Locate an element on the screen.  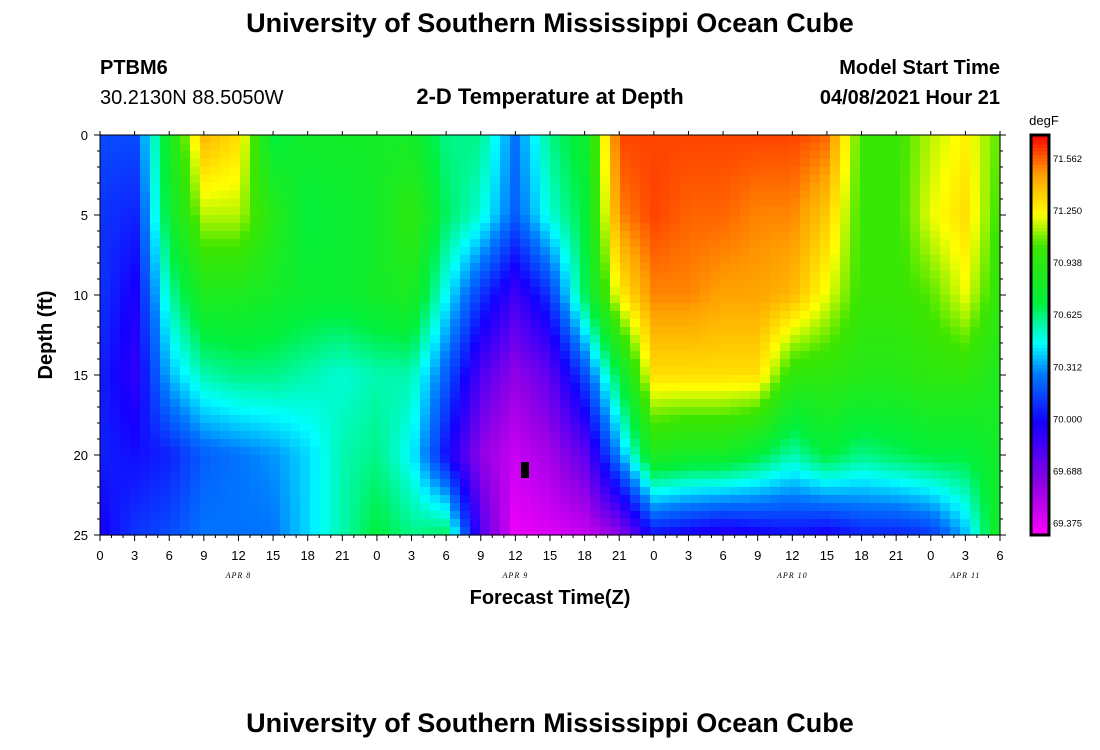
x-tick-label: 15 is located at coordinates (273, 555).